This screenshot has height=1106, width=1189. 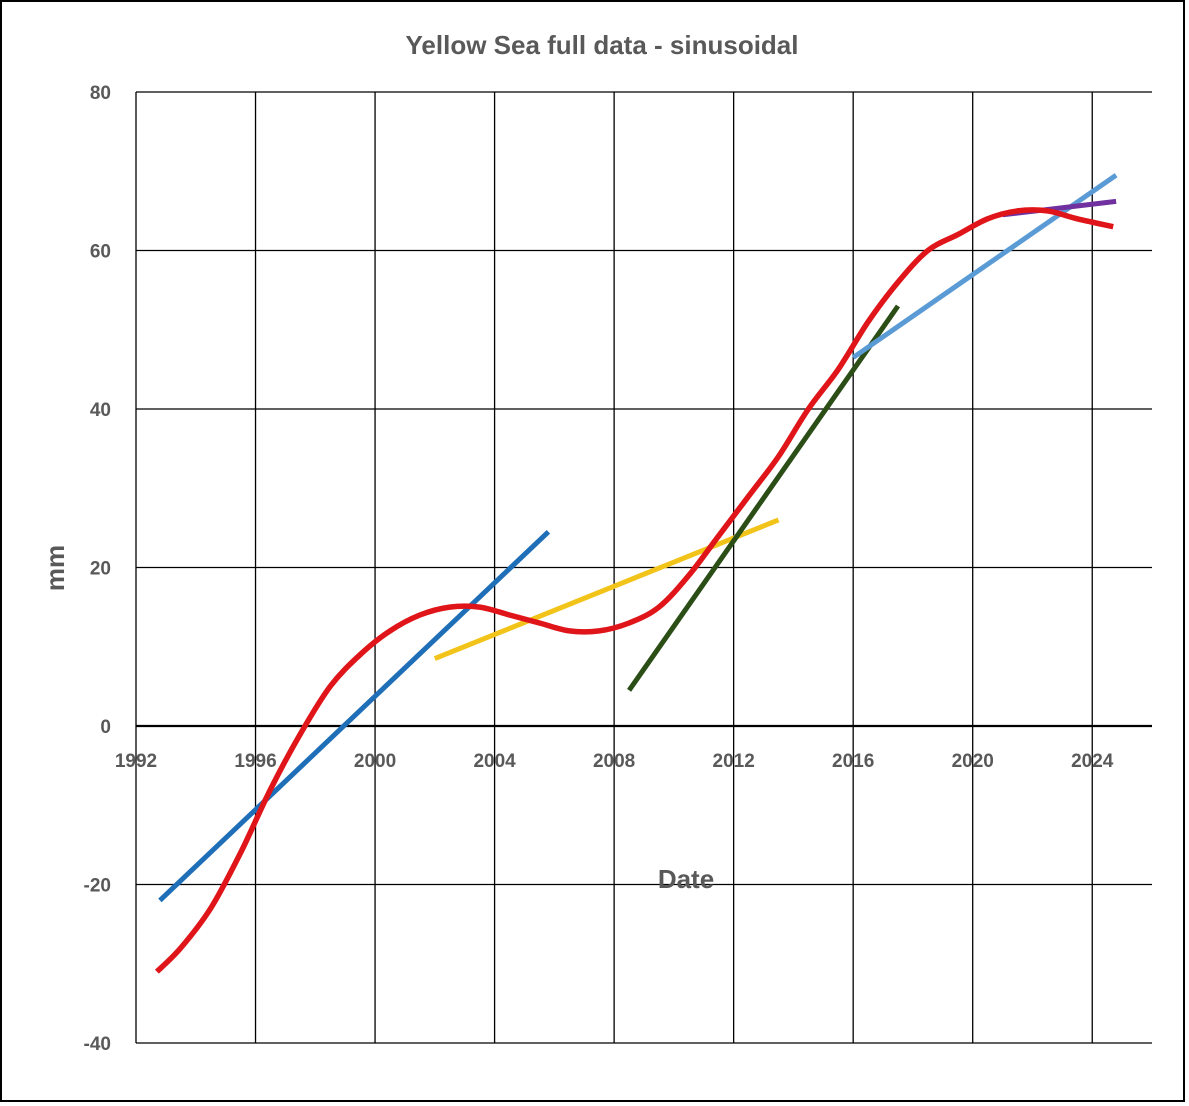 What do you see at coordinates (105, 727) in the screenshot?
I see `y-tick-label: 0` at bounding box center [105, 727].